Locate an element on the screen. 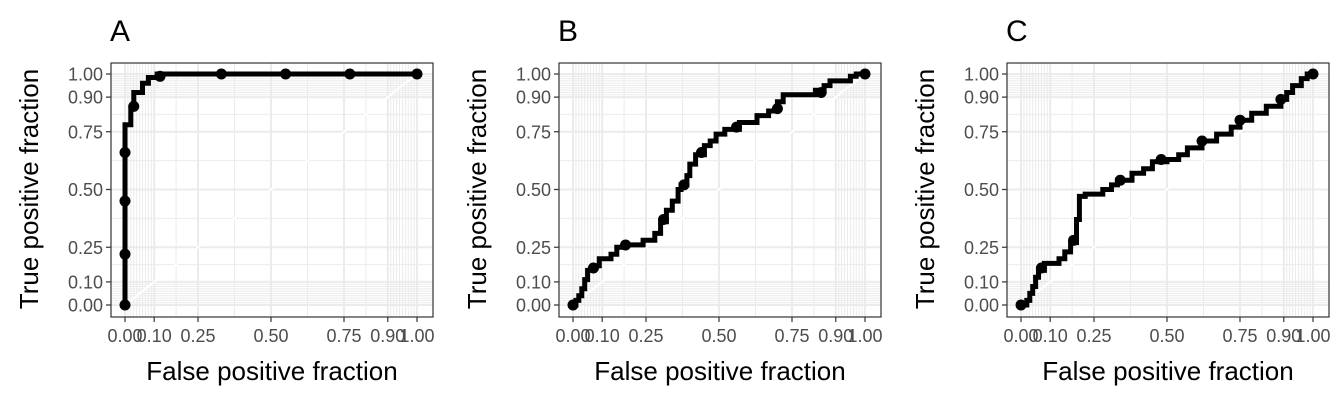 The height and width of the screenshot is (403, 1344). panel-label: C is located at coordinates (1017, 31).